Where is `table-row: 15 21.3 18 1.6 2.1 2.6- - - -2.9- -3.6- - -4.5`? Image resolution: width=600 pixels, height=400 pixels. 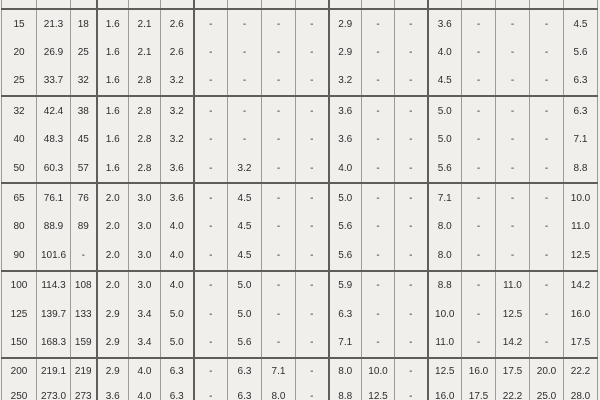
table-row: 15 21.3 18 1.6 2.1 2.6- - - -2.9- -3.6- - -4.5 is located at coordinates (299, 24).